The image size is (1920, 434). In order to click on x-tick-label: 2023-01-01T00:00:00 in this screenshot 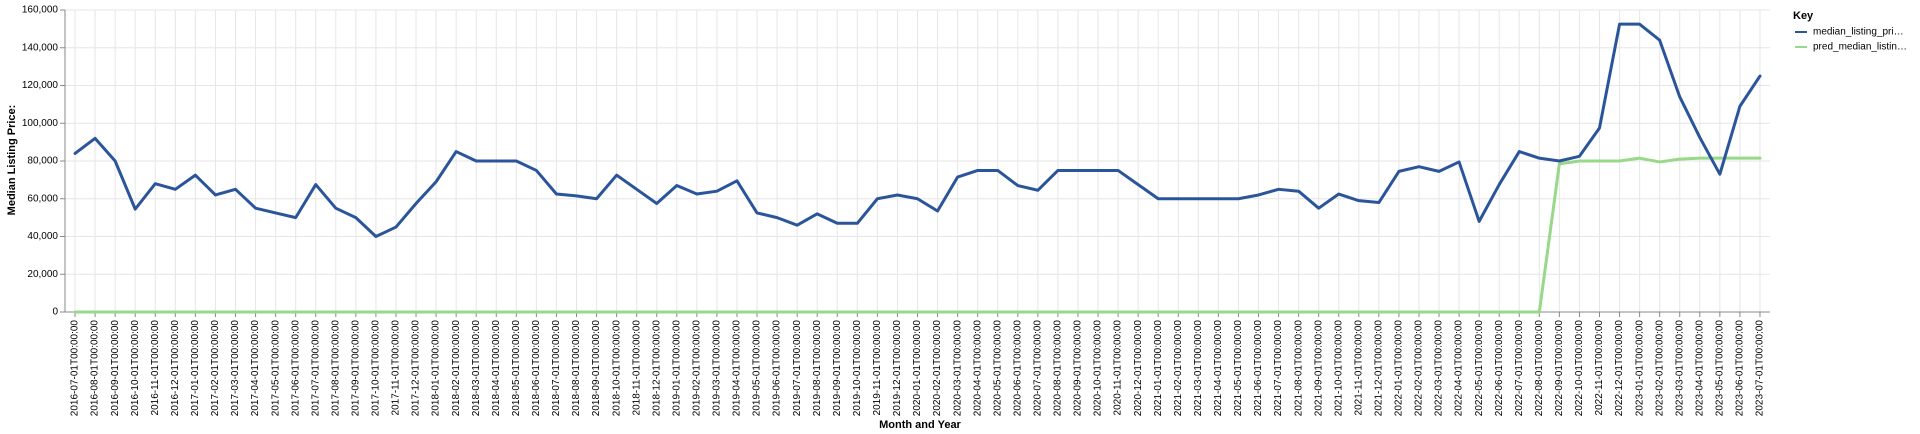, I will do `click(1639, 368)`.